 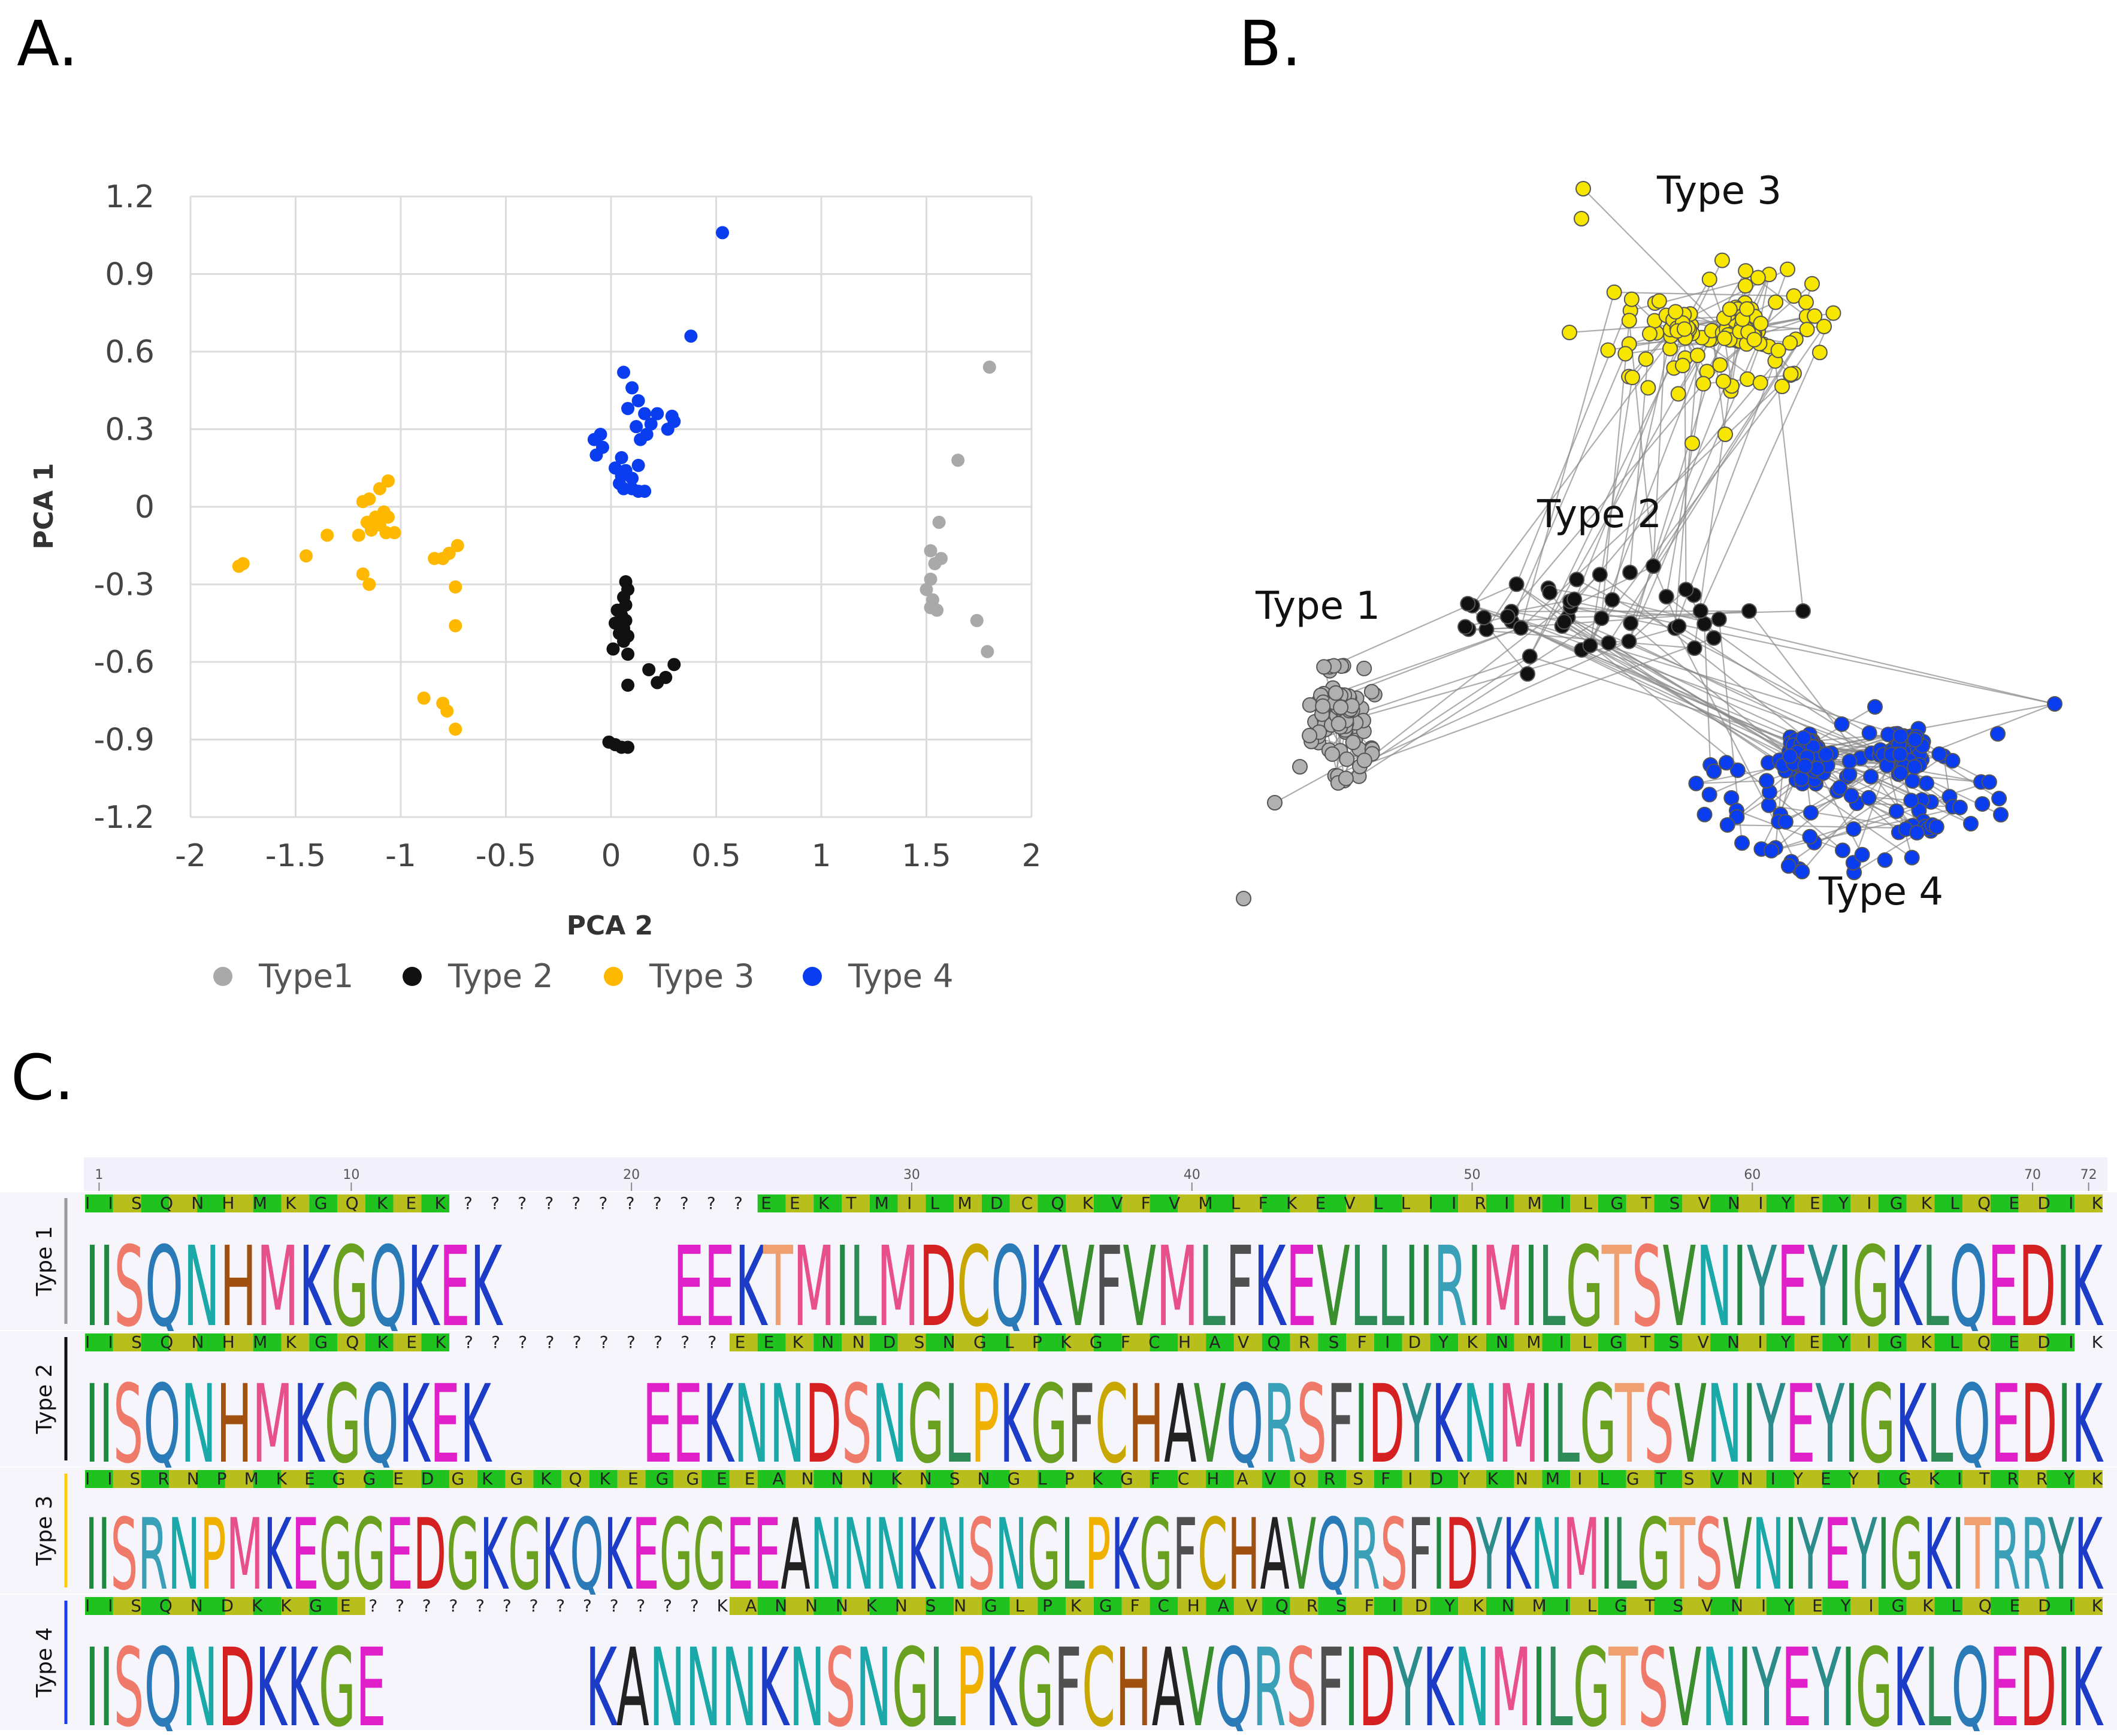 What do you see at coordinates (500, 976) in the screenshot?
I see `legend-label: Type 2` at bounding box center [500, 976].